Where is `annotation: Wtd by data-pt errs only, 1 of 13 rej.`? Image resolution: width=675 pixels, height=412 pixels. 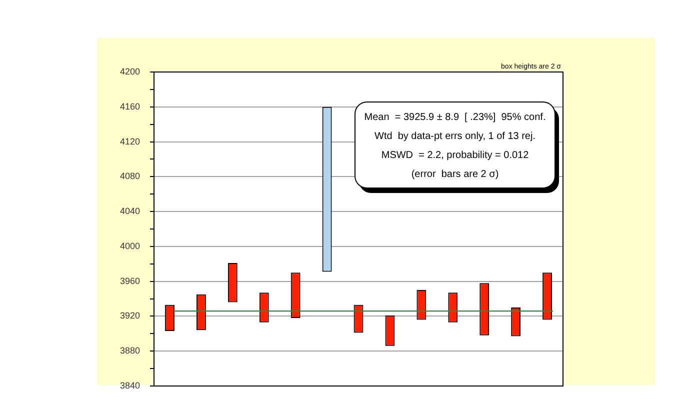 annotation: Wtd by data-pt errs only, 1 of 13 rej. is located at coordinates (455, 136).